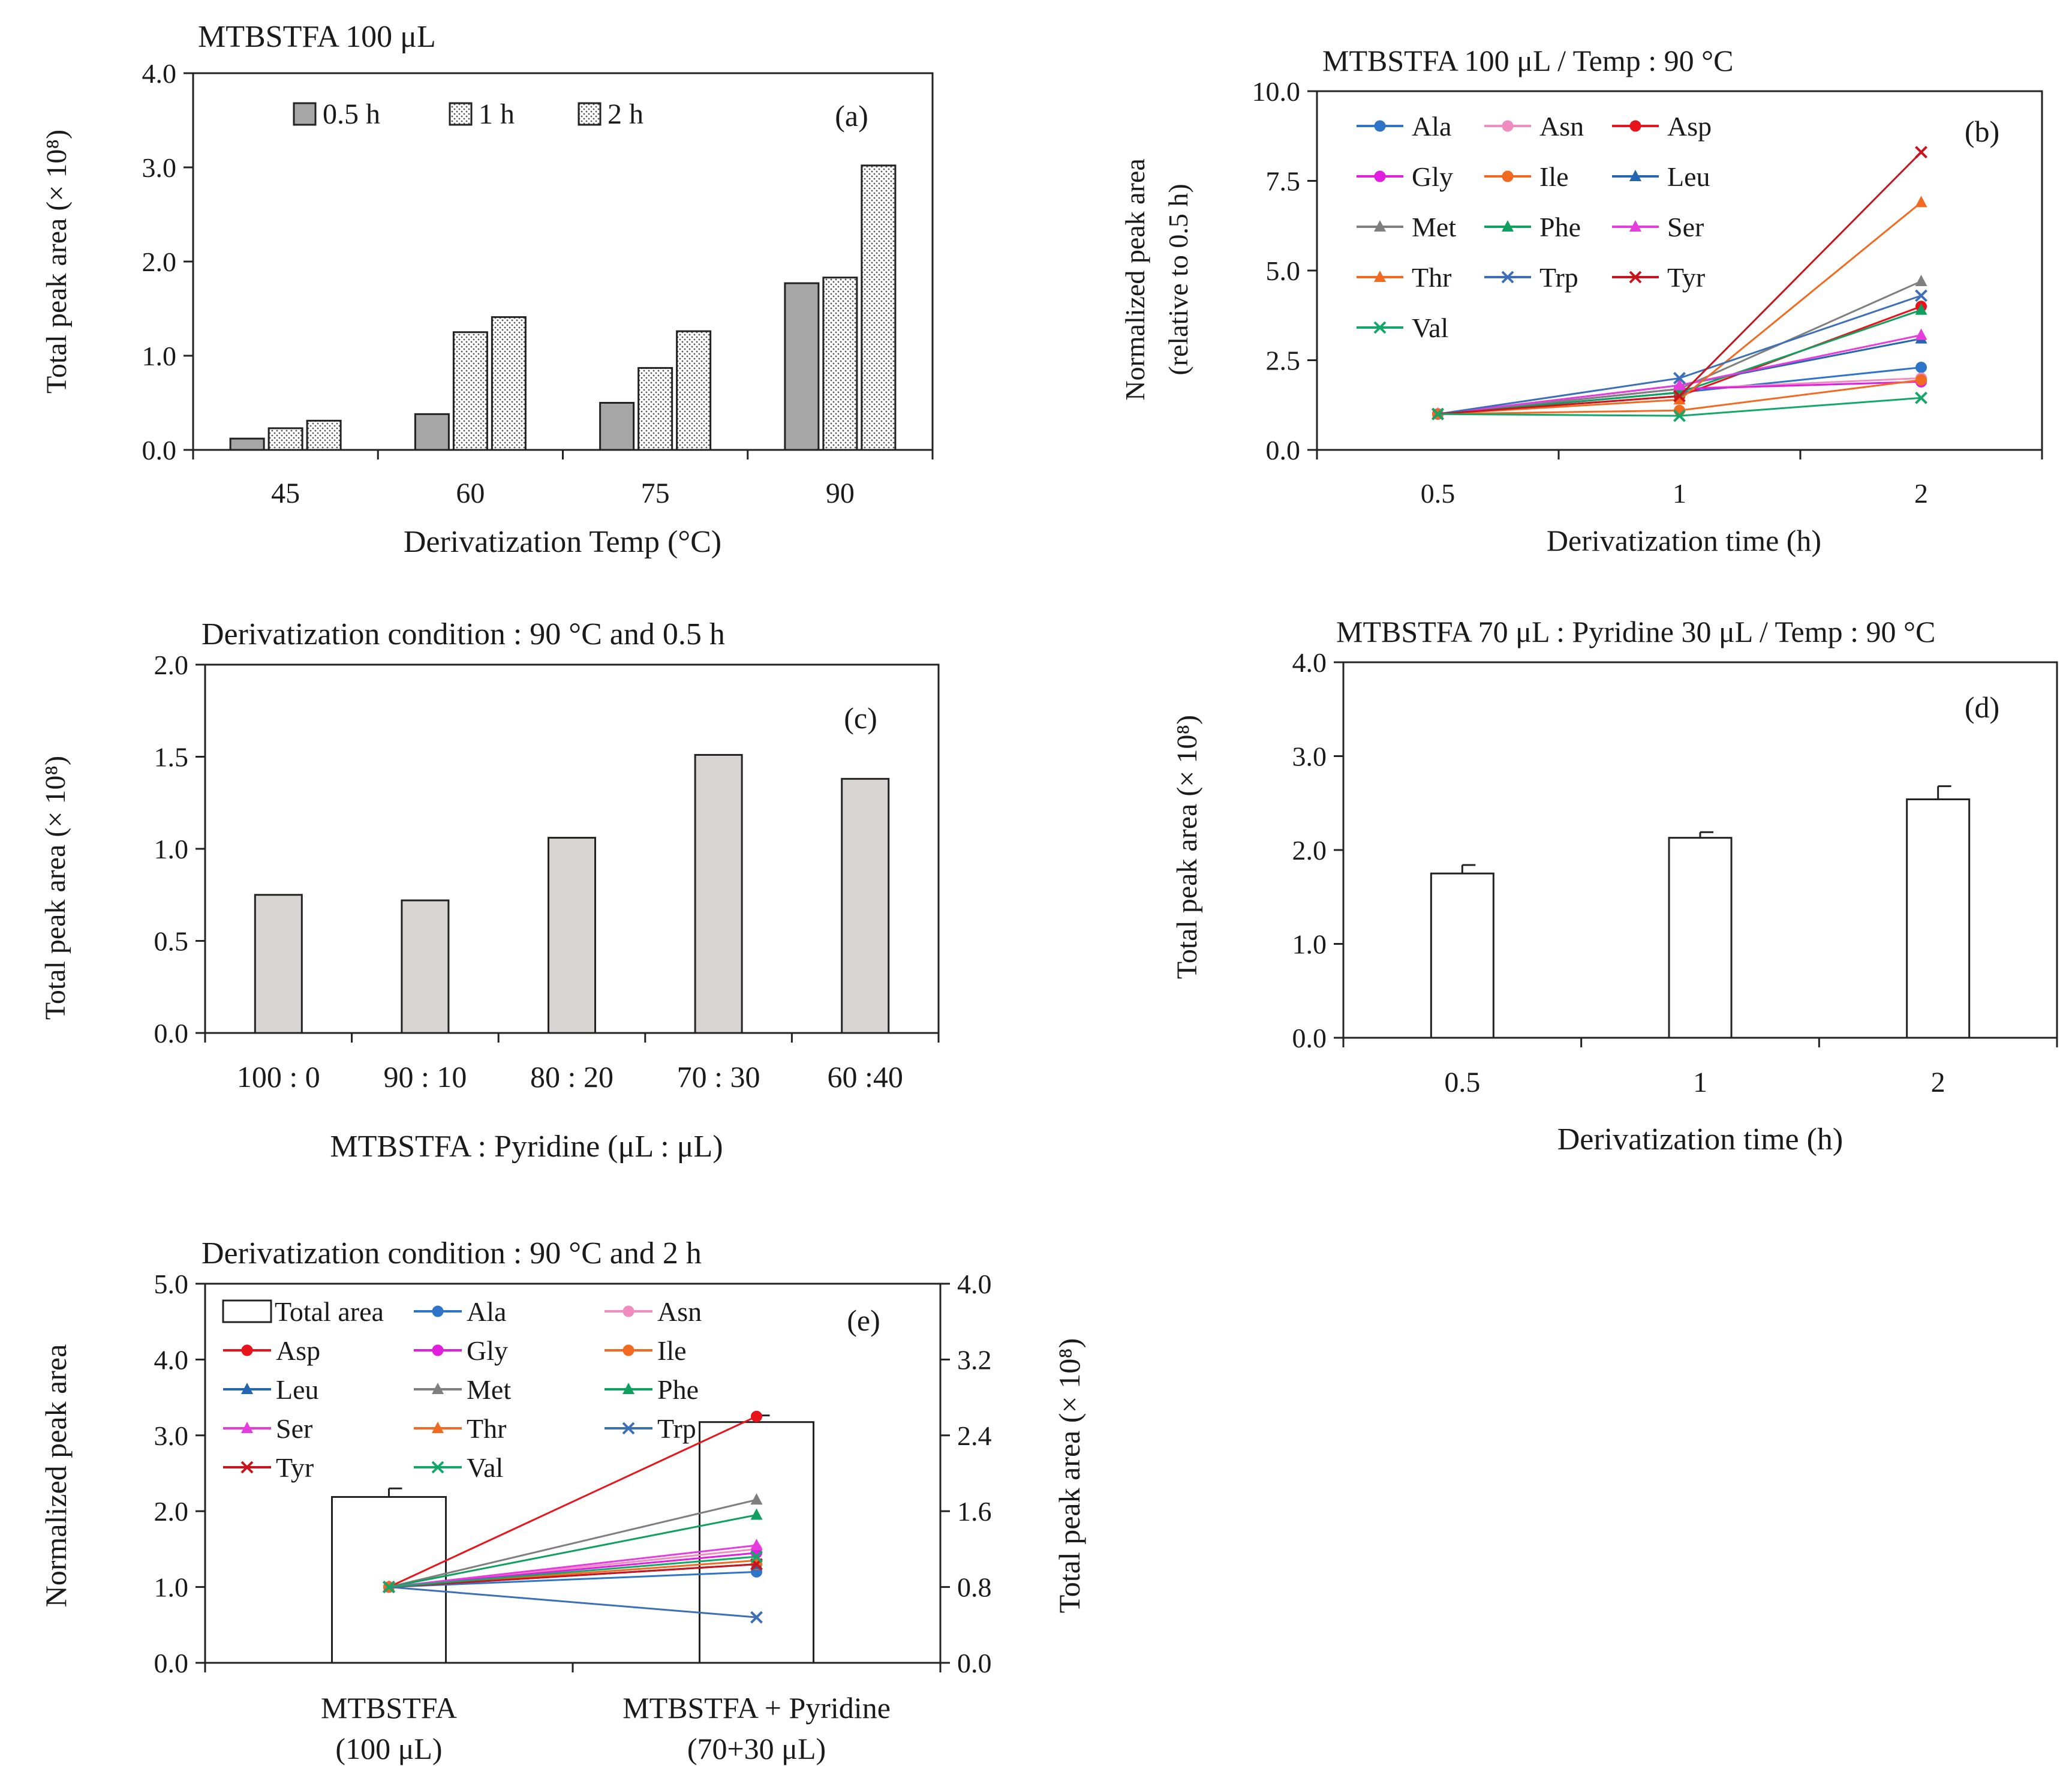  Describe the element at coordinates (1309, 851) in the screenshot. I see `y-tick-label: 2.0` at that location.